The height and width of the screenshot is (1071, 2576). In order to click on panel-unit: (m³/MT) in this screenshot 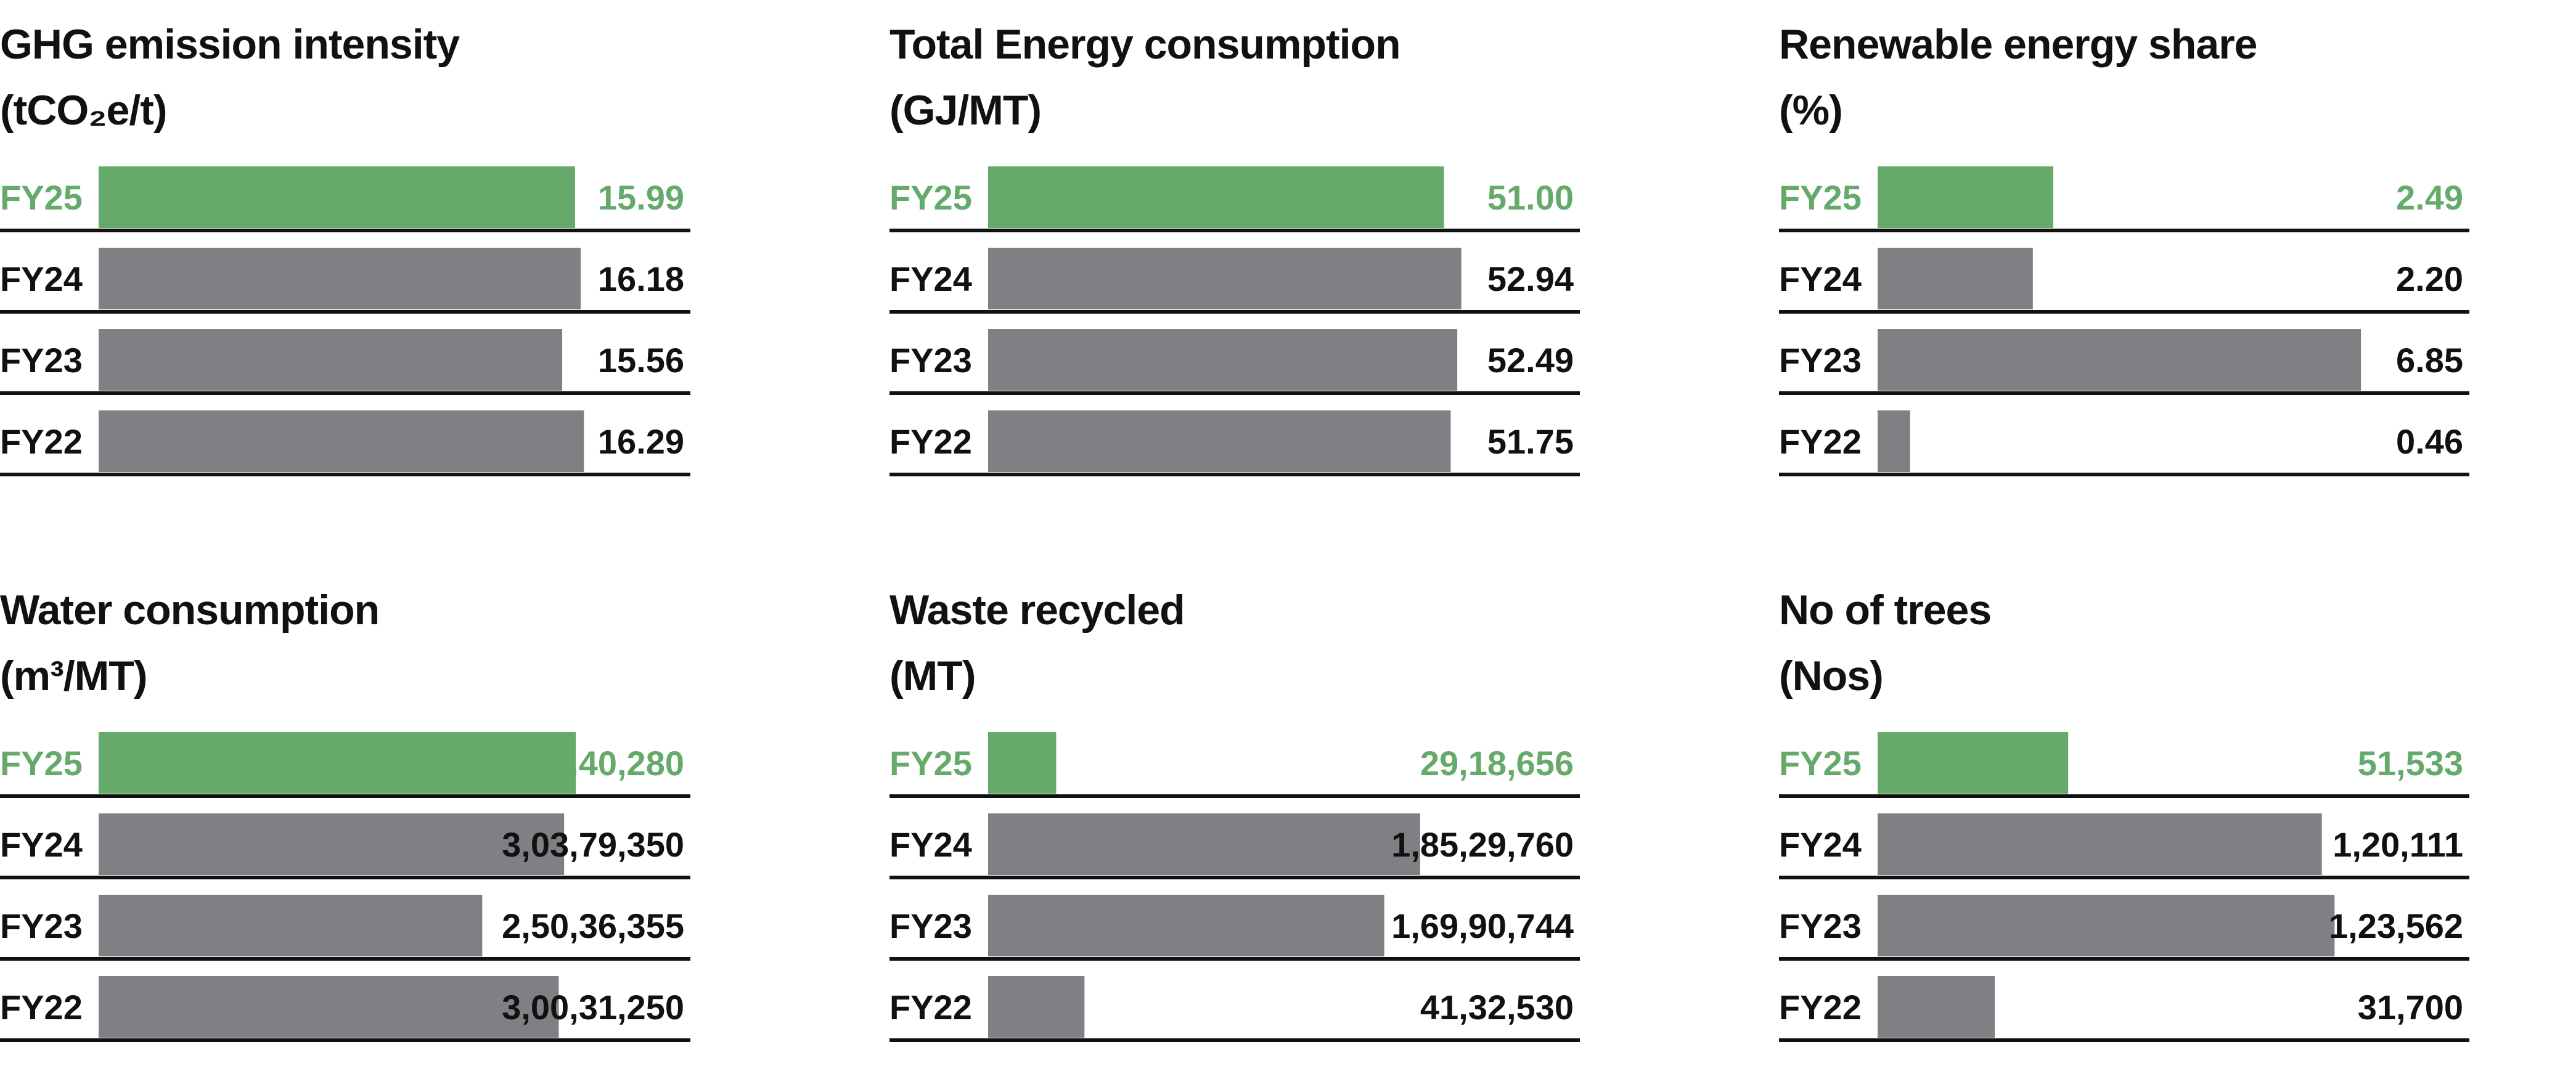, I will do `click(73, 676)`.